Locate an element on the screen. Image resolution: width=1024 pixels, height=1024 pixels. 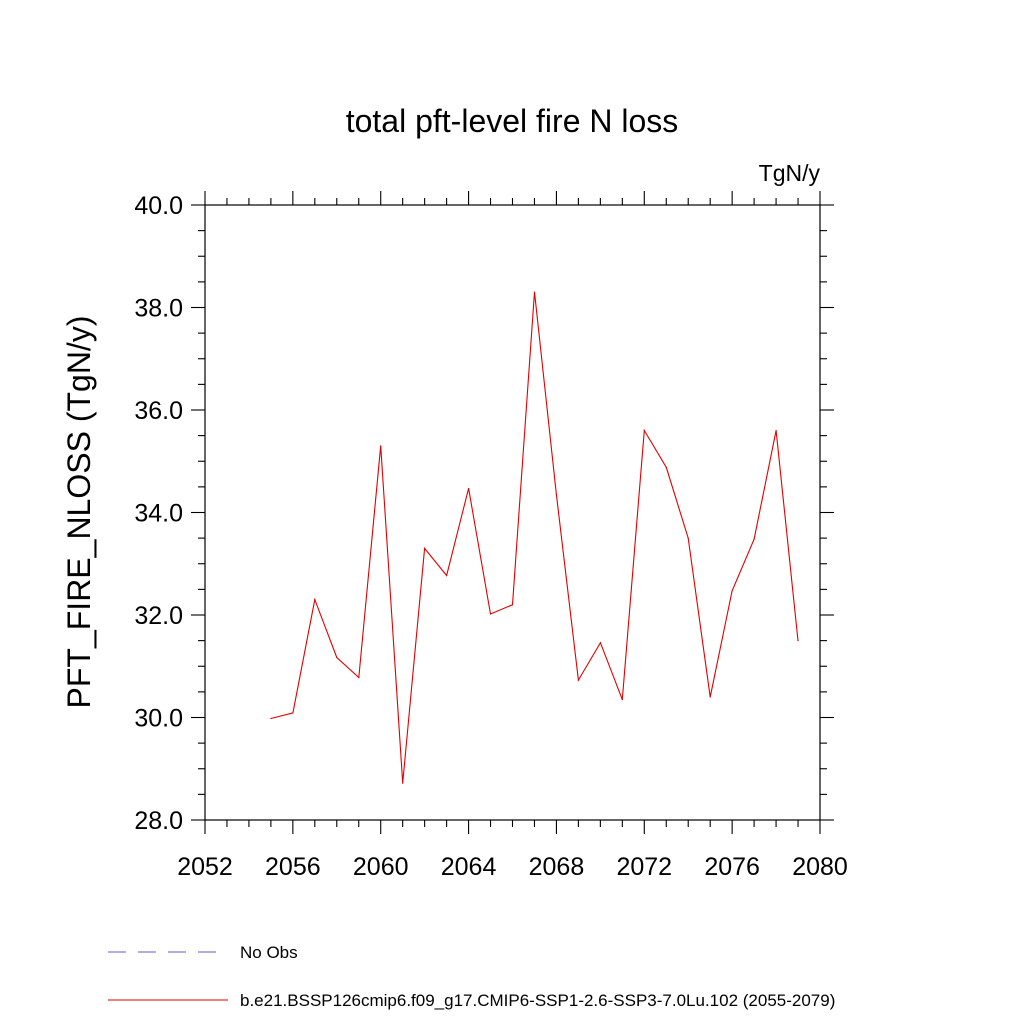
y-tick-labels: 28.0 30.0 32.0 34.0 36.0 38.0 40.0 is located at coordinates (158, 513).